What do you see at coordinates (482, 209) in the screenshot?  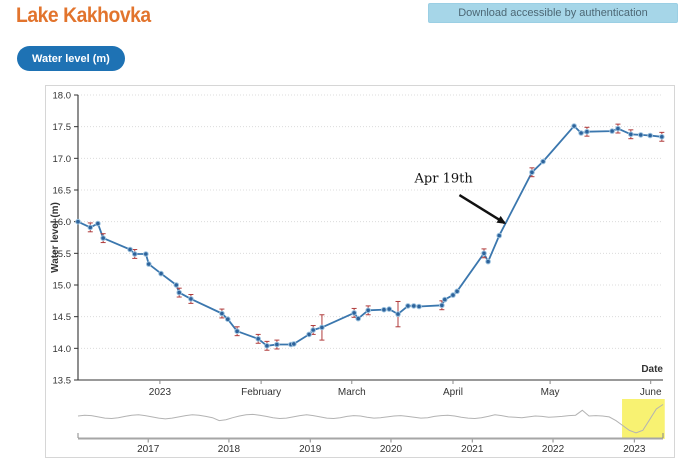 I see `annotation-arrow` at bounding box center [482, 209].